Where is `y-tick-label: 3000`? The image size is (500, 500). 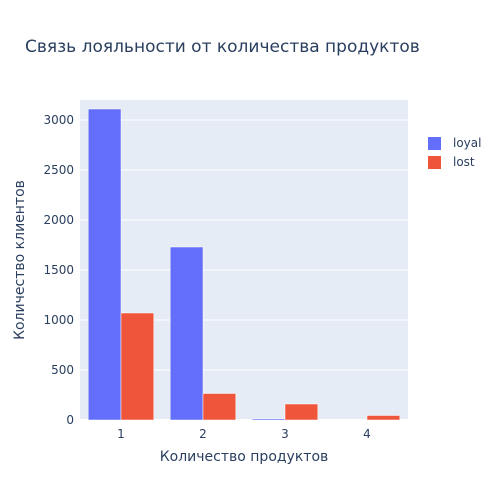
y-tick-label: 3000 is located at coordinates (58, 120).